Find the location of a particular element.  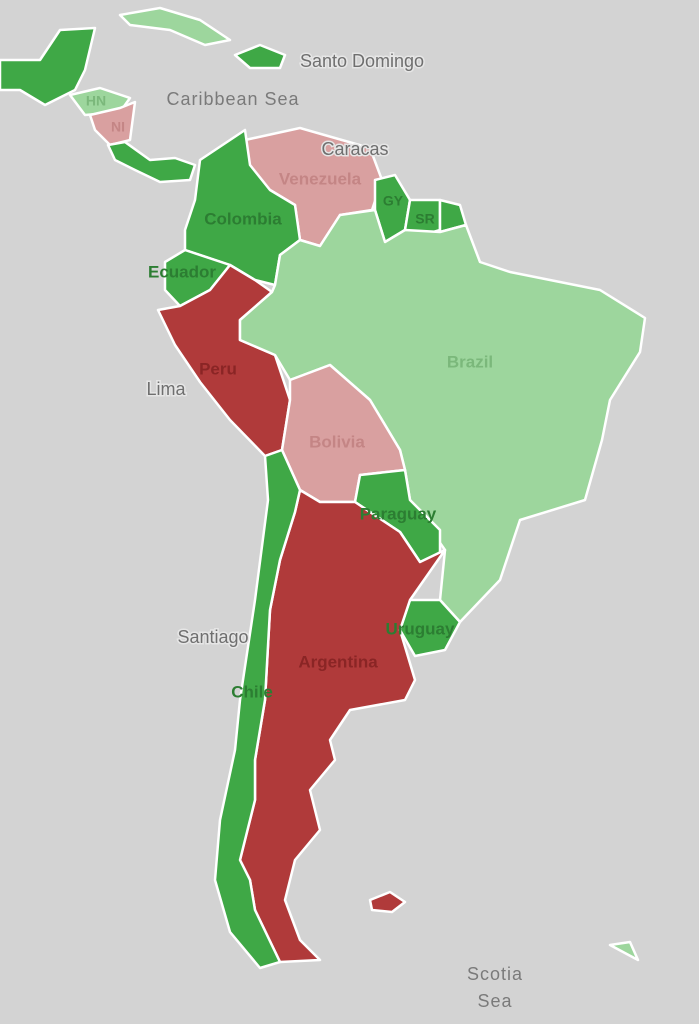

country-label: GY is located at coordinates (393, 201).